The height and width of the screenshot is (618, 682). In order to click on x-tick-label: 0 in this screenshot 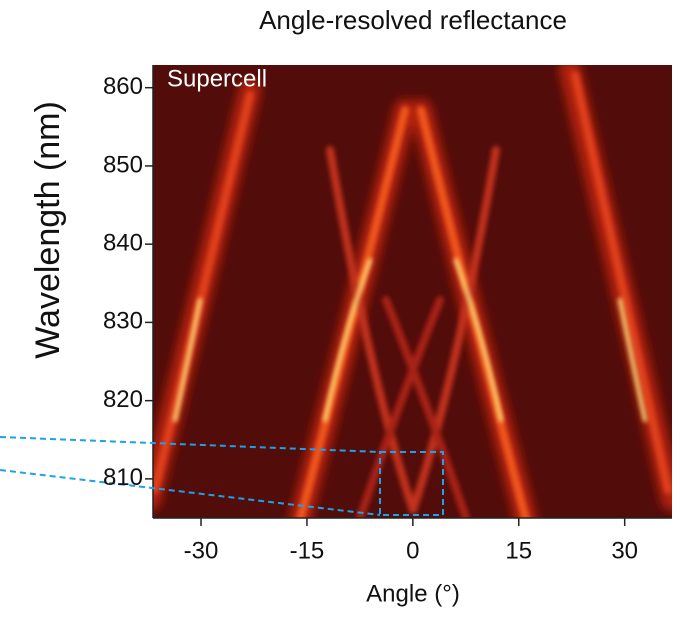, I will do `click(412, 550)`.